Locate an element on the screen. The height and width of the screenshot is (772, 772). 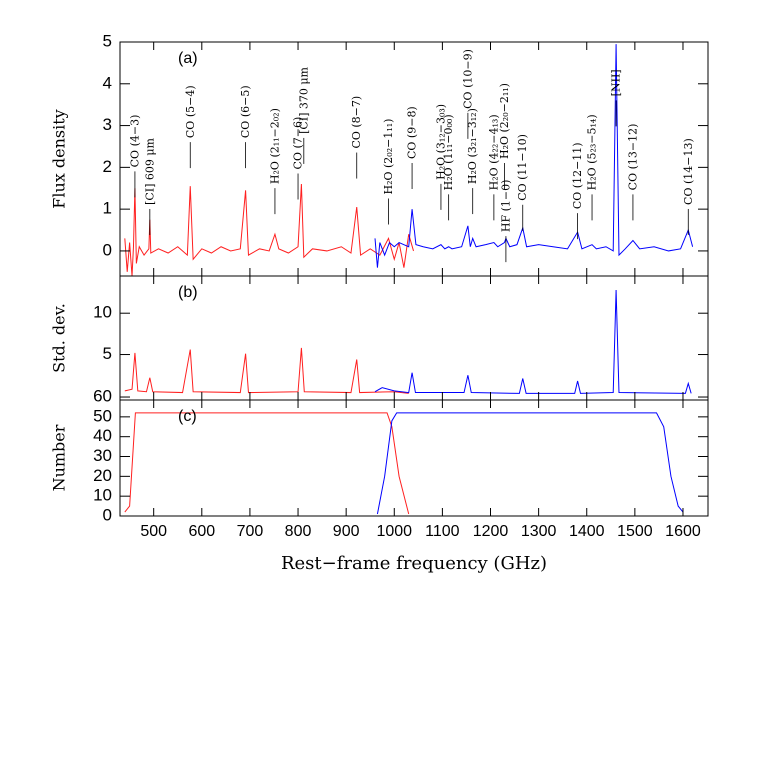
x-tick-label: 500 is located at coordinates (153, 531).